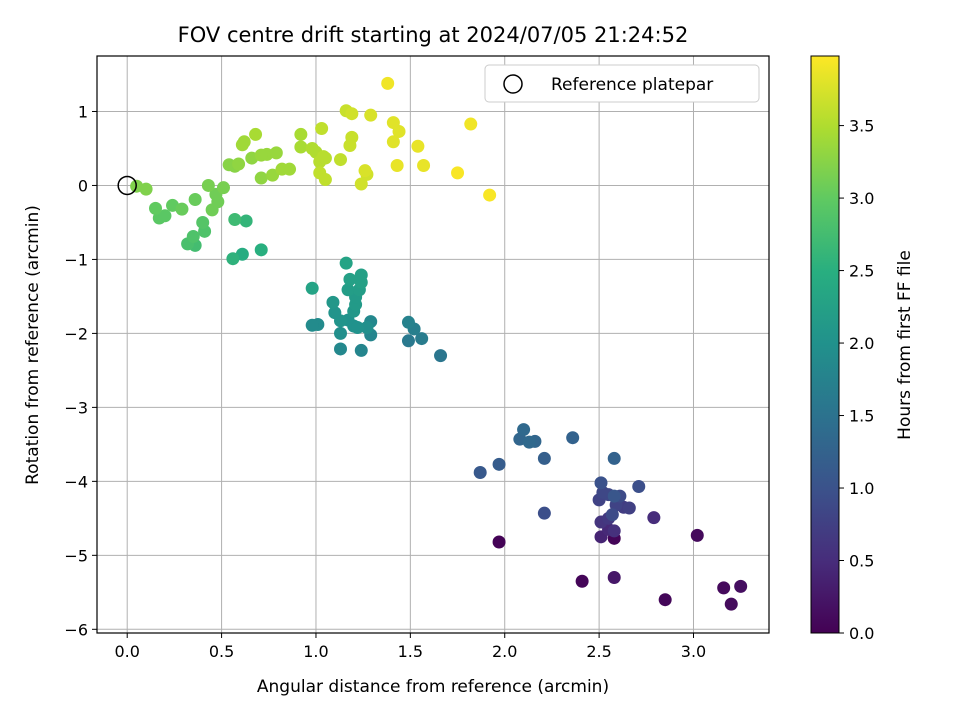 The height and width of the screenshot is (720, 960). What do you see at coordinates (856, 380) in the screenshot?
I see `colorbar-ticks: 0.0 0.5 1.0 1.5 2.0 2.5 3.0 3.5` at bounding box center [856, 380].